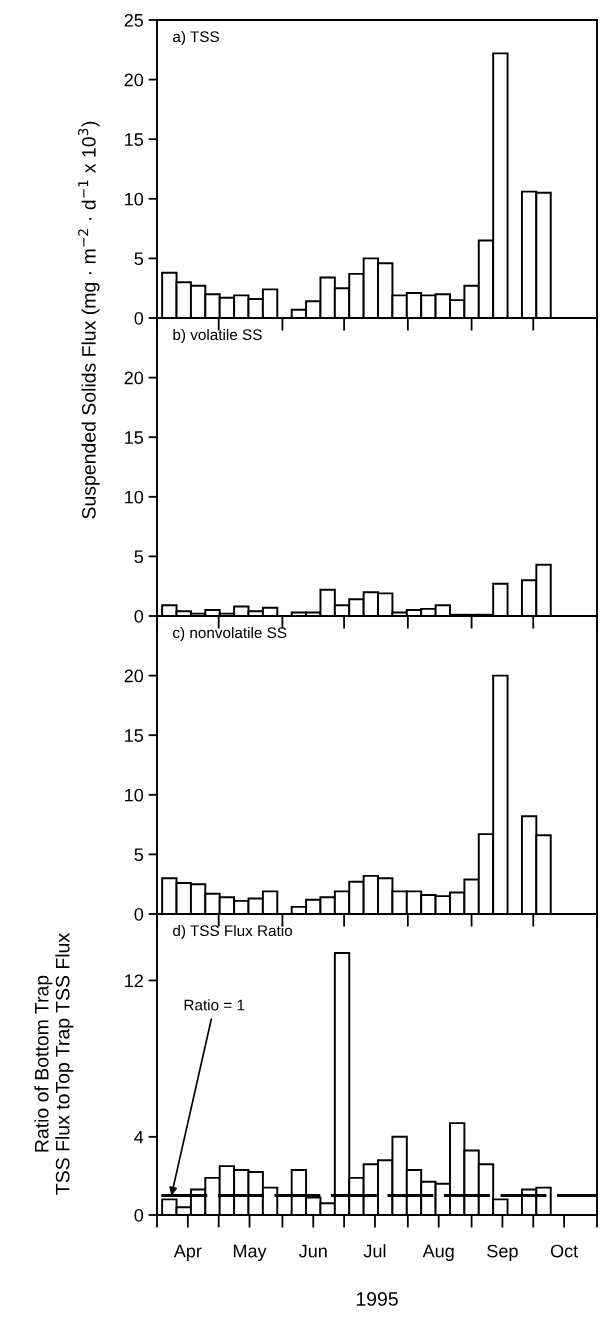 This screenshot has height=1317, width=613. I want to click on x-tick-label: Oct, so click(564, 1251).